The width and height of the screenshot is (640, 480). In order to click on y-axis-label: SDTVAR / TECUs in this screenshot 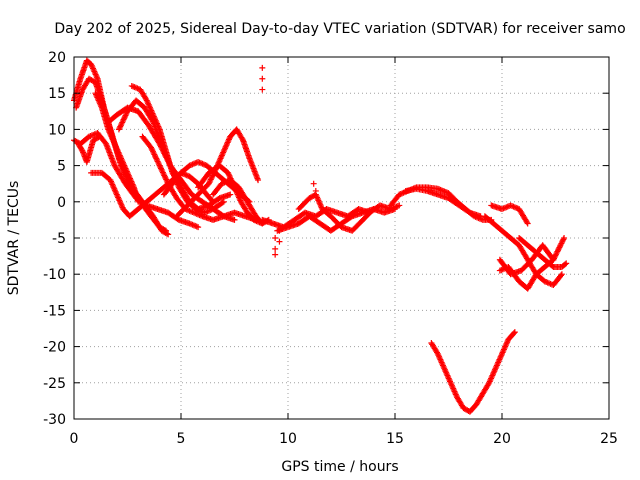, I will do `click(14, 238)`.